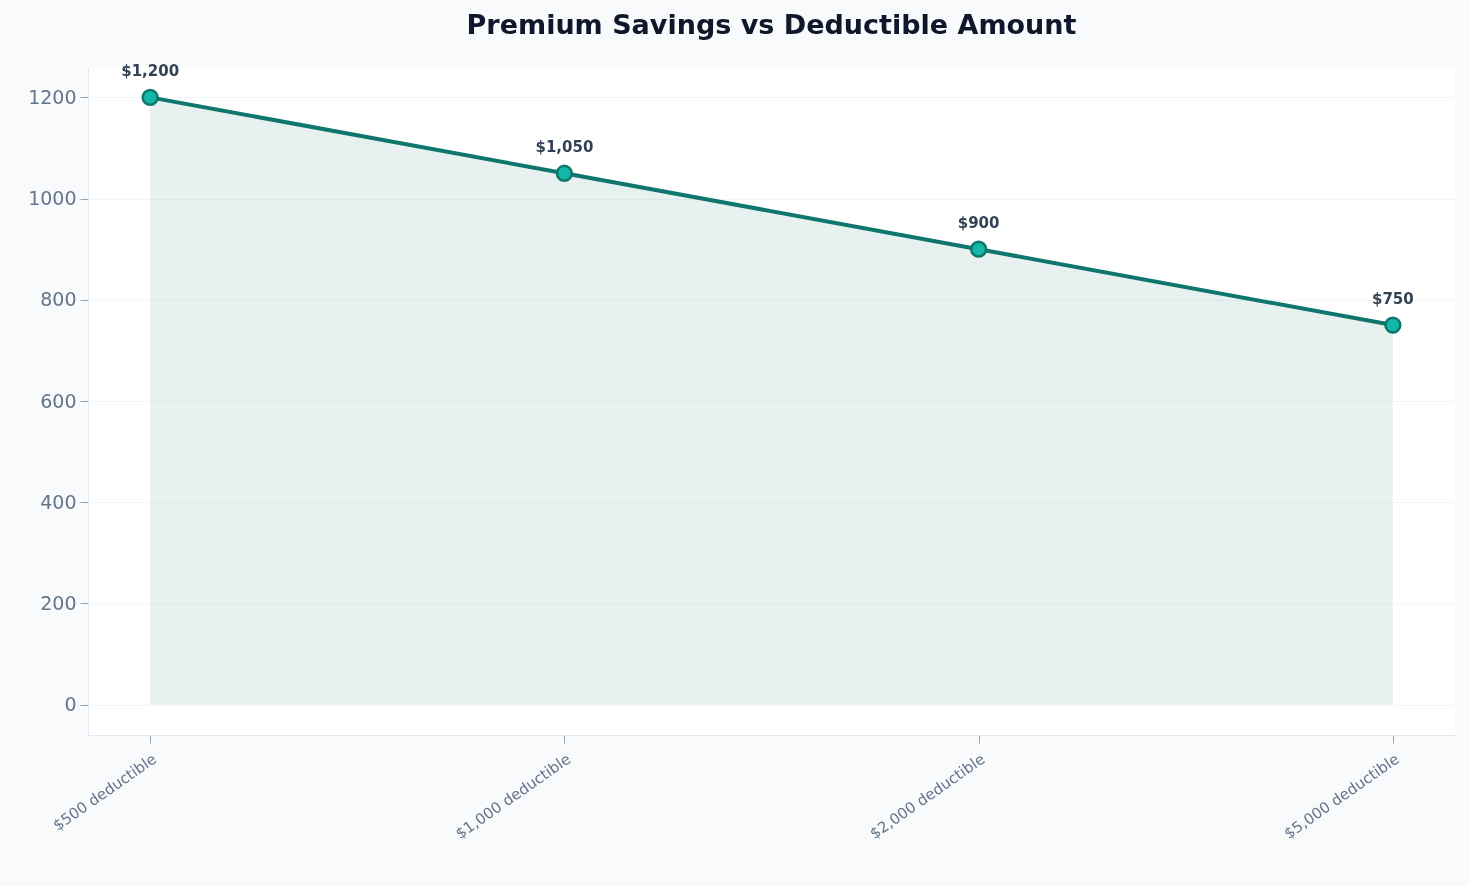 The image size is (1469, 886). What do you see at coordinates (58, 299) in the screenshot?
I see `y-tick-label: 800` at bounding box center [58, 299].